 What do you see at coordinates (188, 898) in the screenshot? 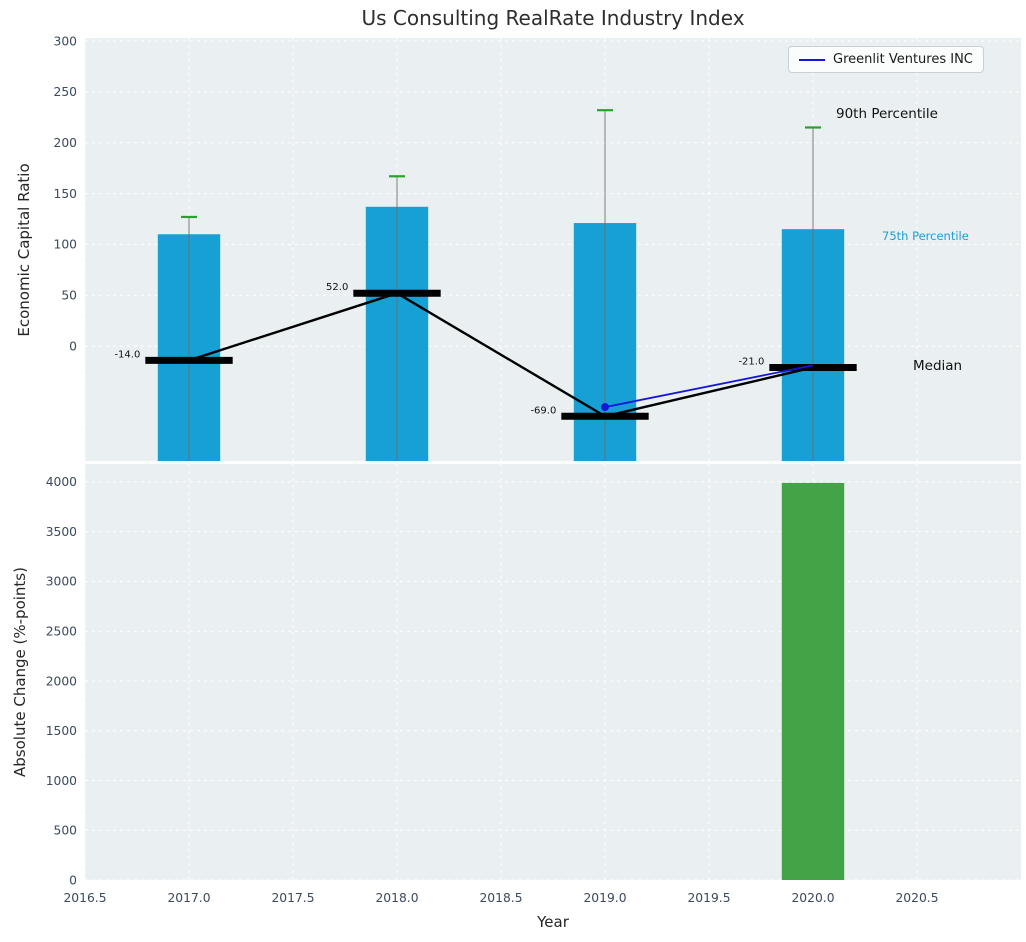
I see `x-tick-label: 2017.0` at bounding box center [188, 898].